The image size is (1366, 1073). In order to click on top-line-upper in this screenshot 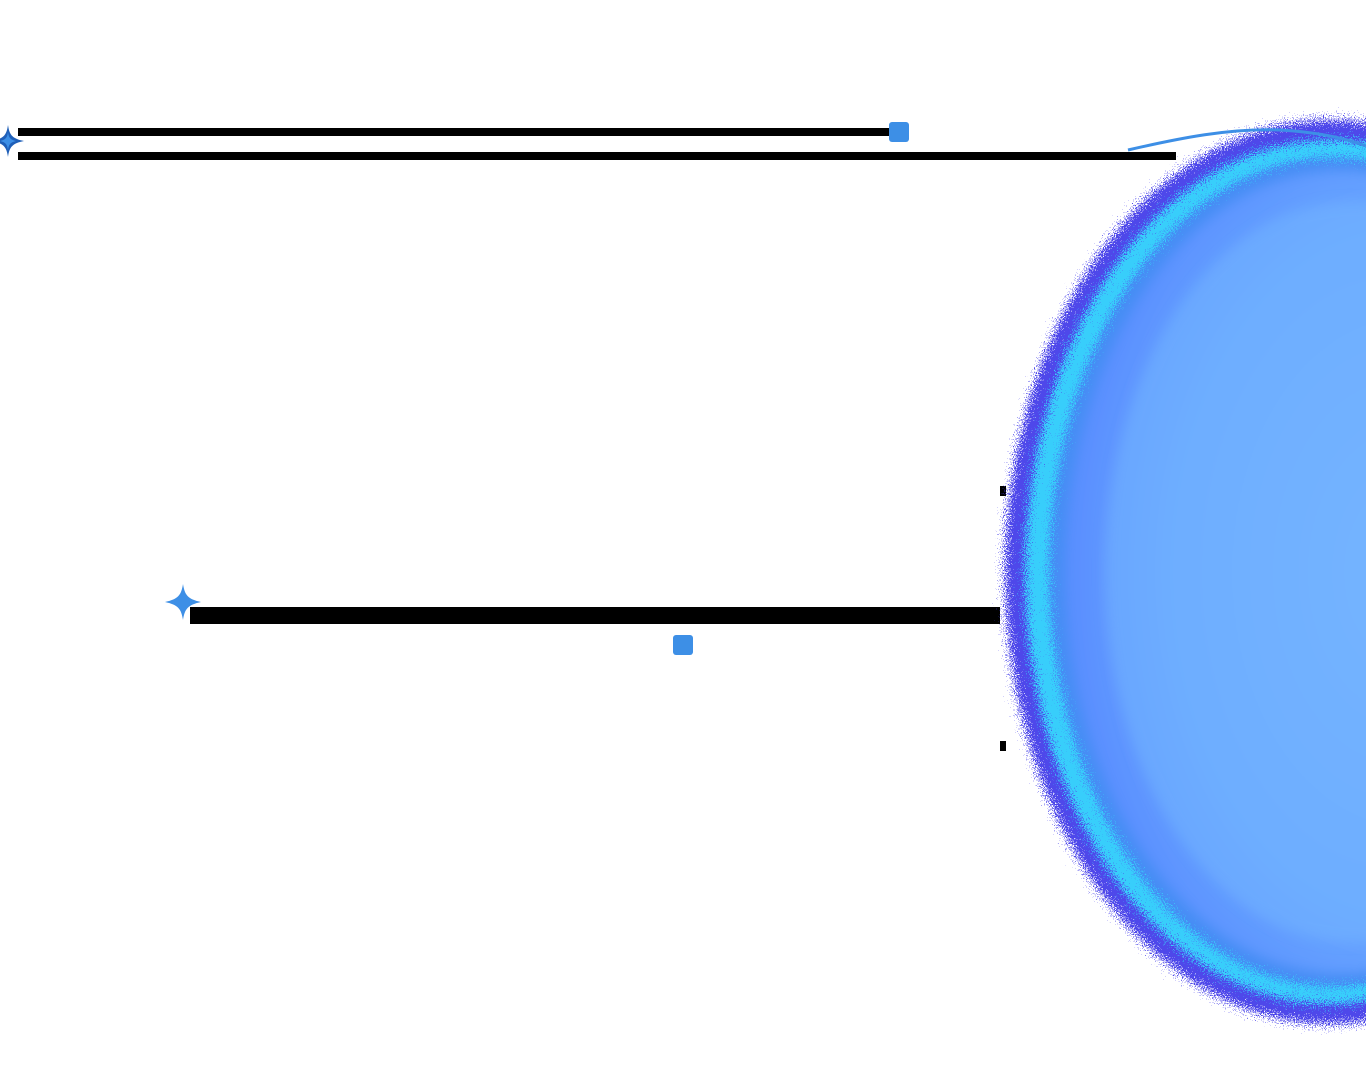, I will do `click(454, 132)`.